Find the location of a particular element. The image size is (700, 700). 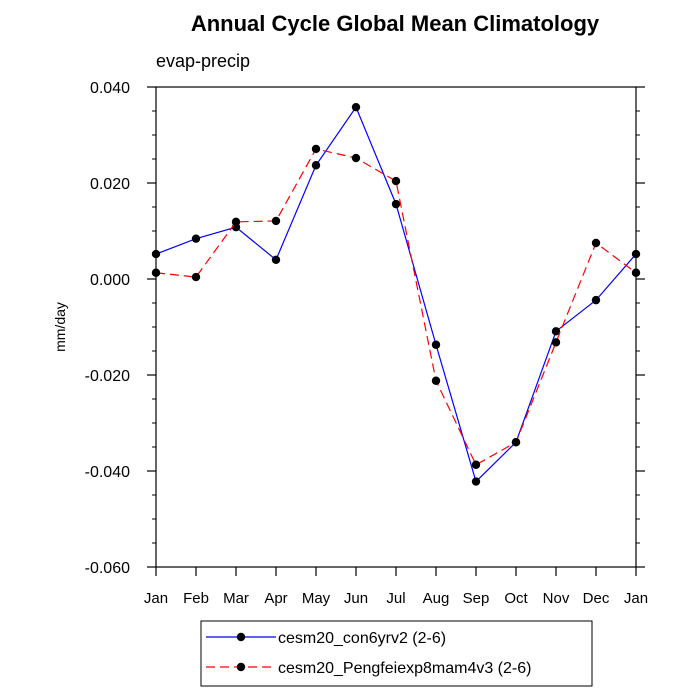

y-tick-label: -0.060 is located at coordinates (107, 568).